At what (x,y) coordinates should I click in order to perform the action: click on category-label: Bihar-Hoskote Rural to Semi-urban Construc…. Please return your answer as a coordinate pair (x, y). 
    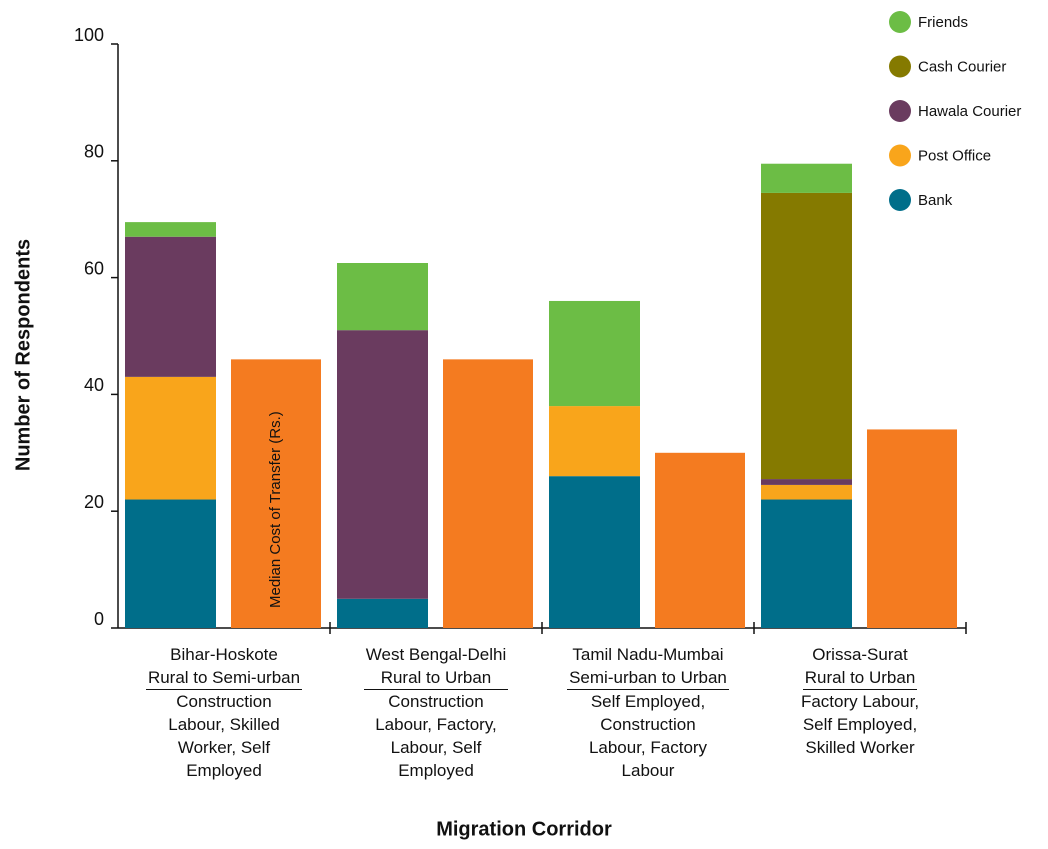
    Looking at the image, I should click on (224, 712).